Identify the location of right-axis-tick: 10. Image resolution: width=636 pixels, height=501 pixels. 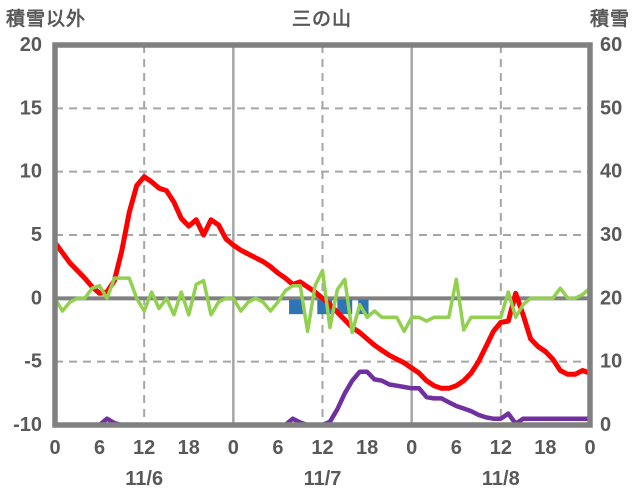
(611, 362).